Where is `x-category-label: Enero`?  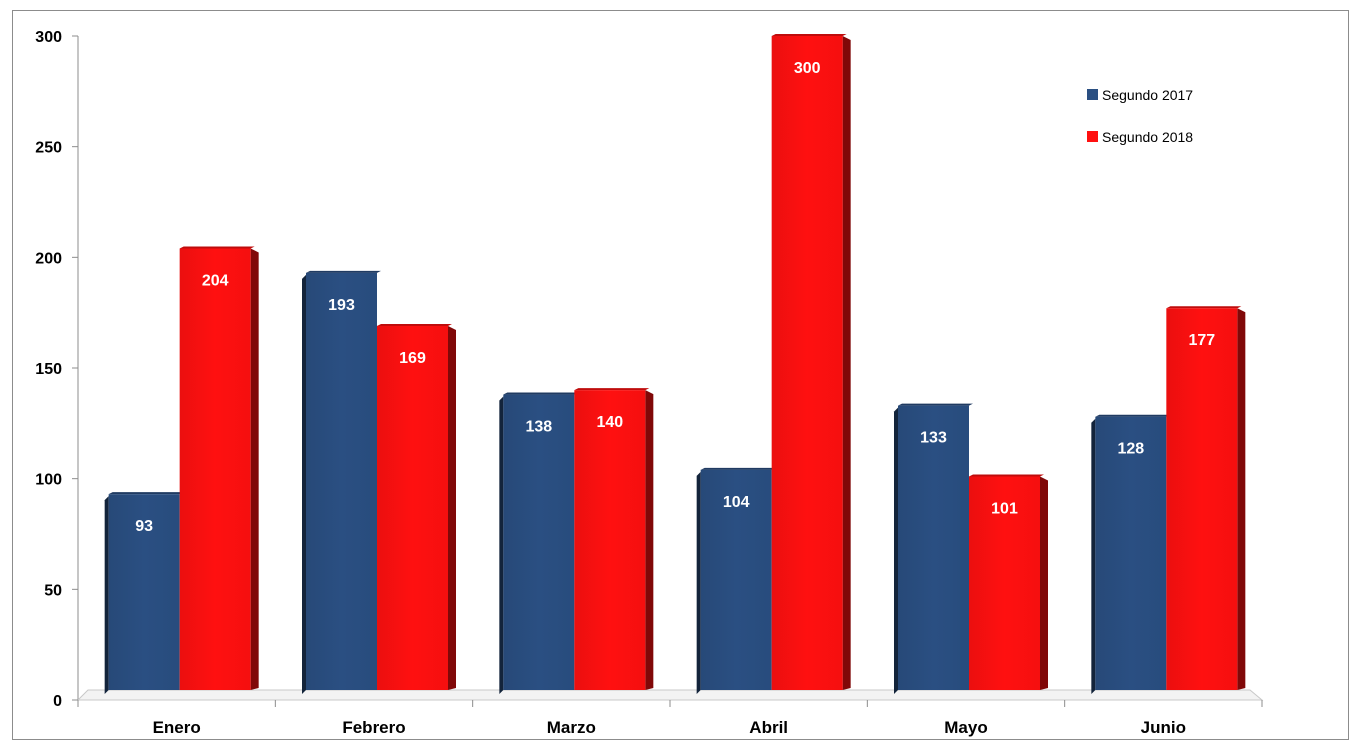 x-category-label: Enero is located at coordinates (177, 727).